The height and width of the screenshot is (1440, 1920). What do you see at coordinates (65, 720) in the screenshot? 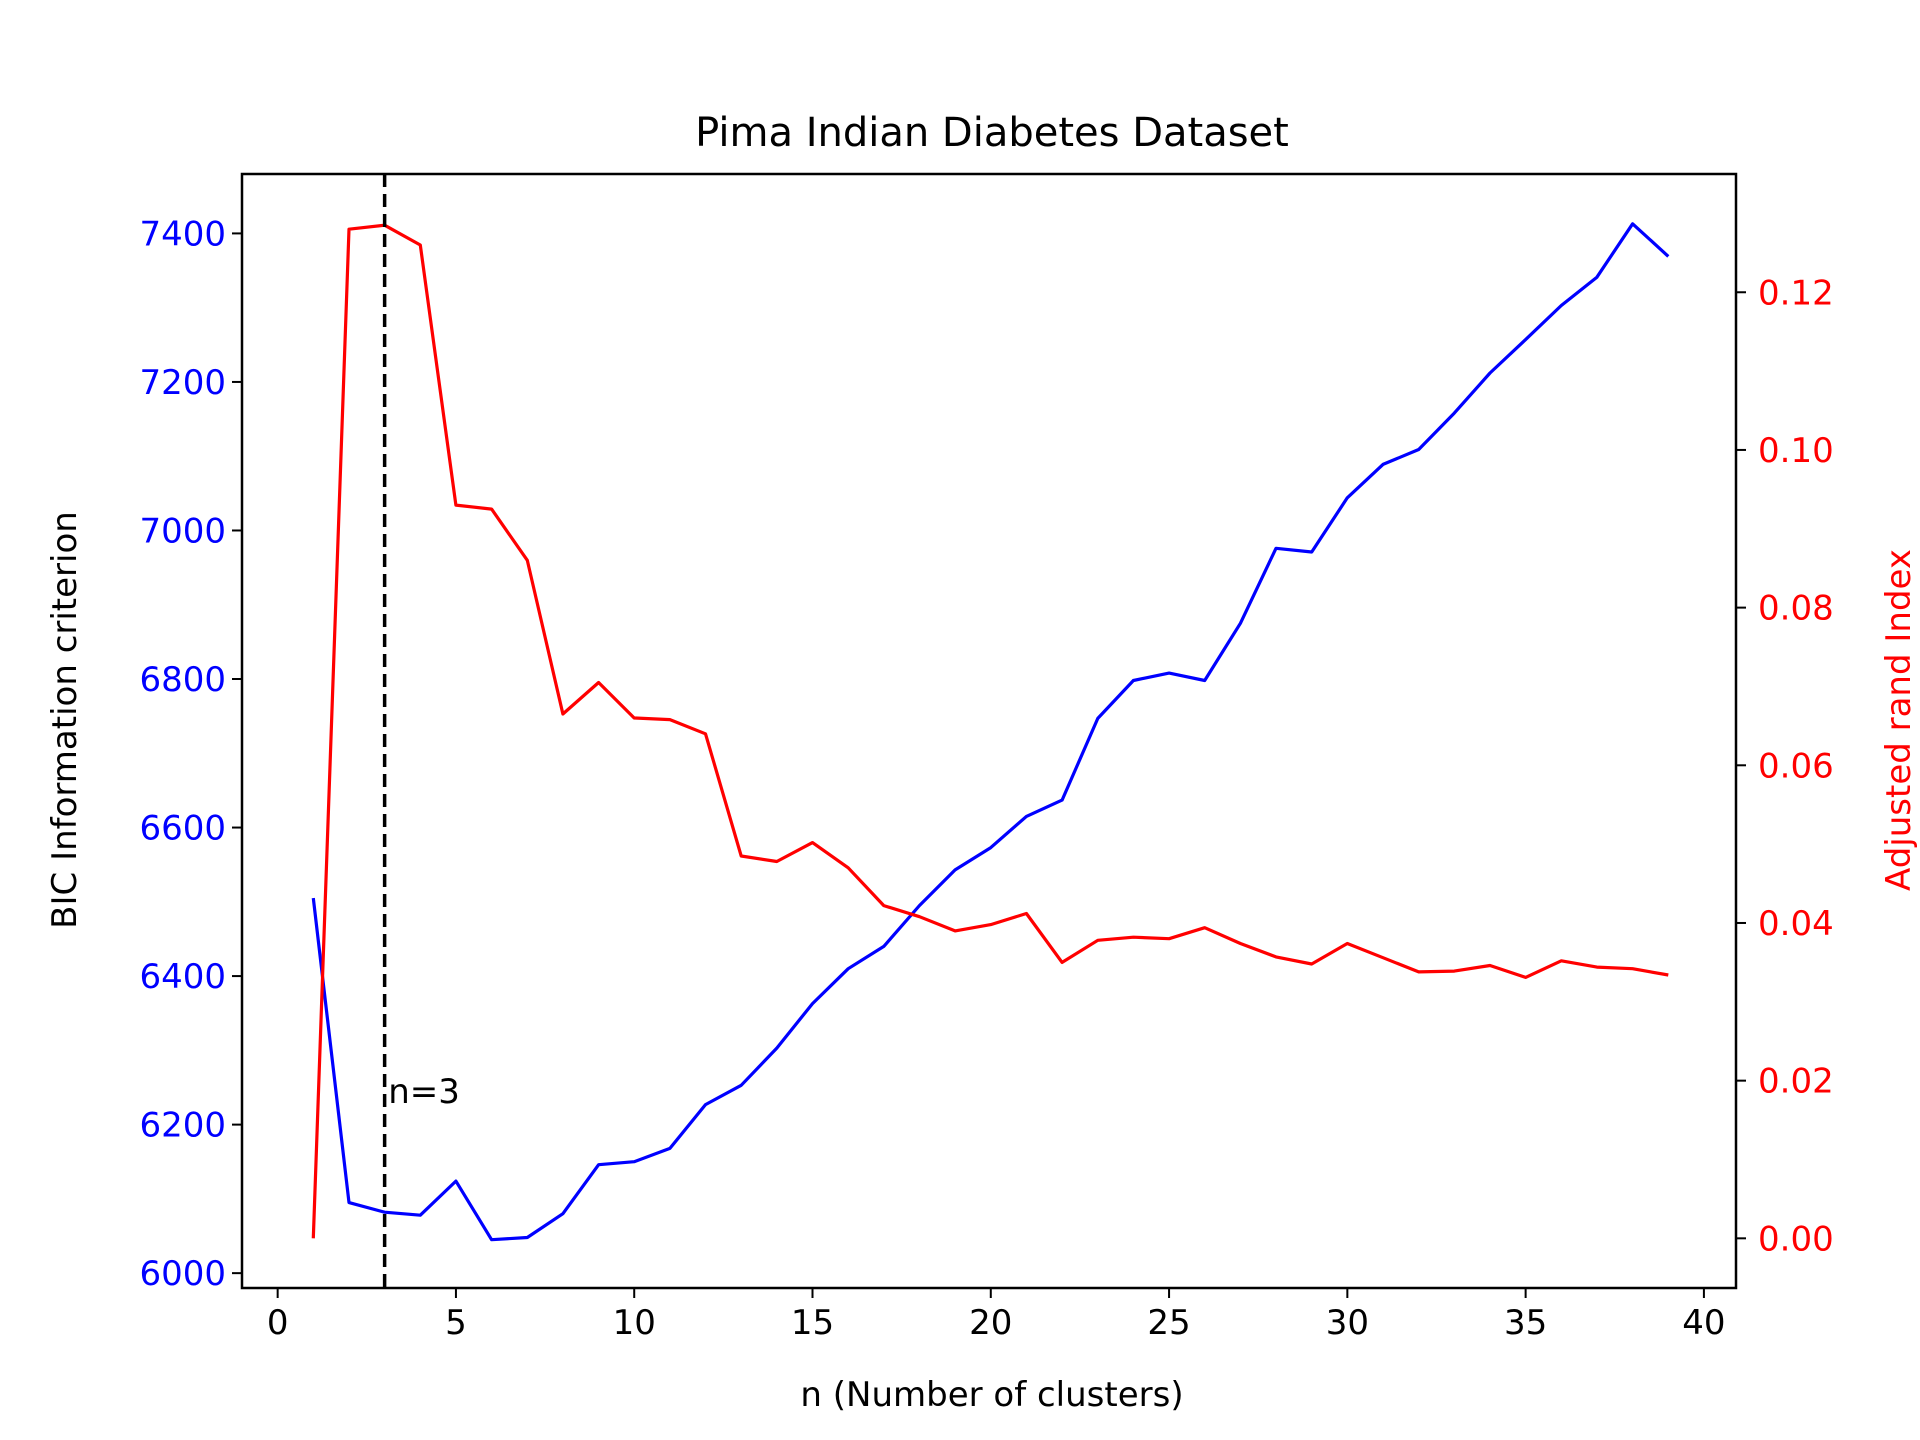
I see `y-axis-label-left: BIC Information criterion` at bounding box center [65, 720].